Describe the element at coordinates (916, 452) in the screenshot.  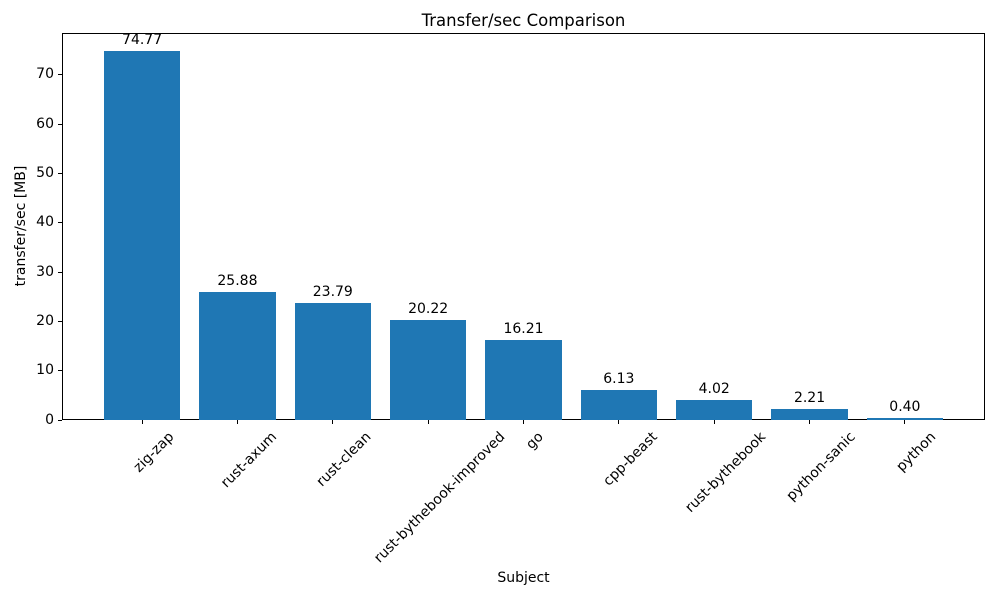
I see `x-tick-label: python` at that location.